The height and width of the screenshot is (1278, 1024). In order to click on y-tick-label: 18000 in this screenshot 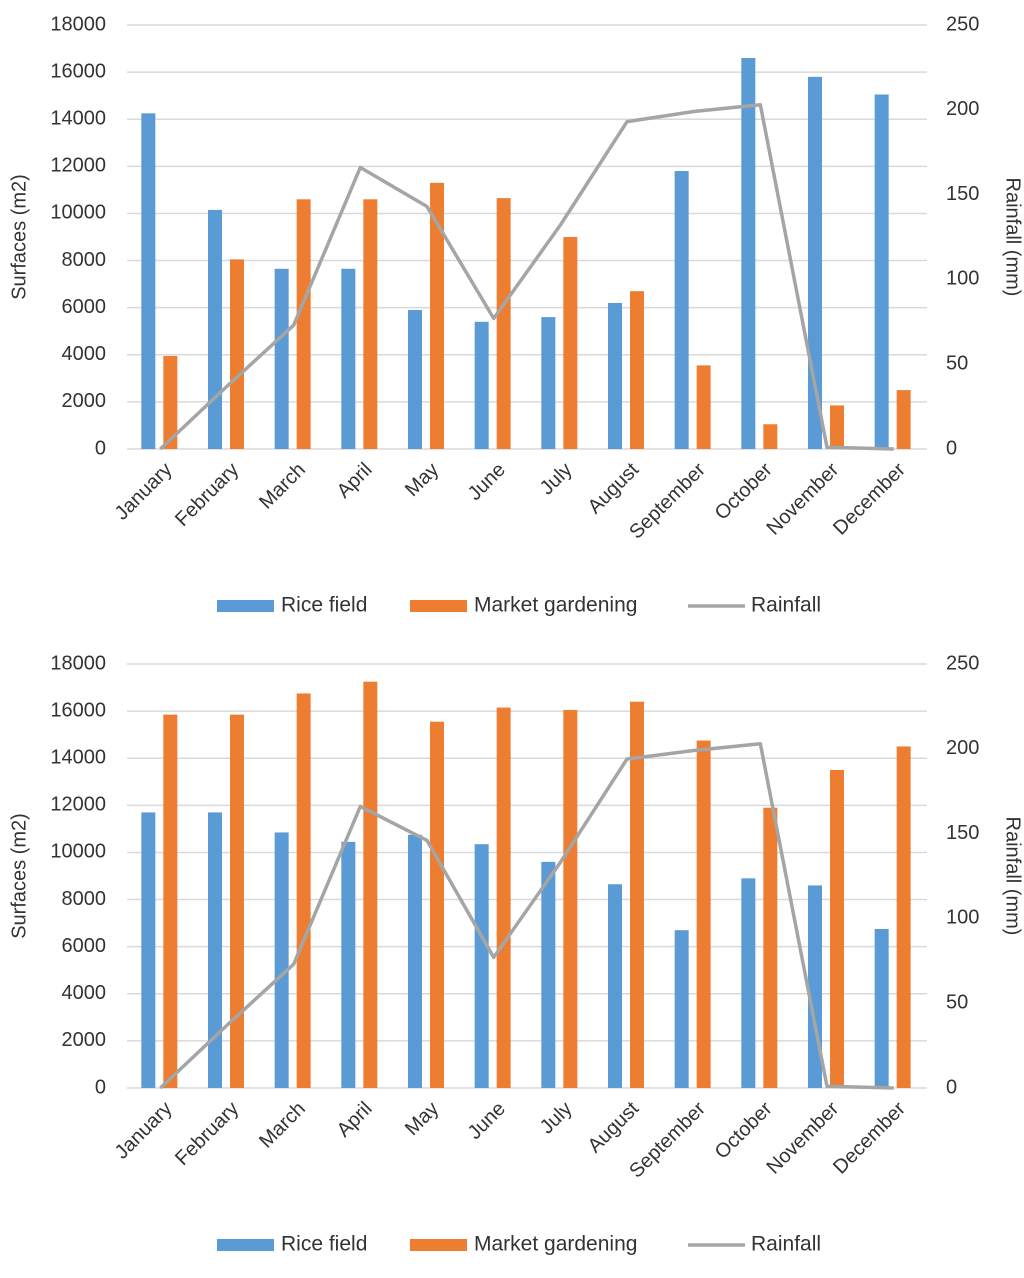, I will do `click(78, 663)`.